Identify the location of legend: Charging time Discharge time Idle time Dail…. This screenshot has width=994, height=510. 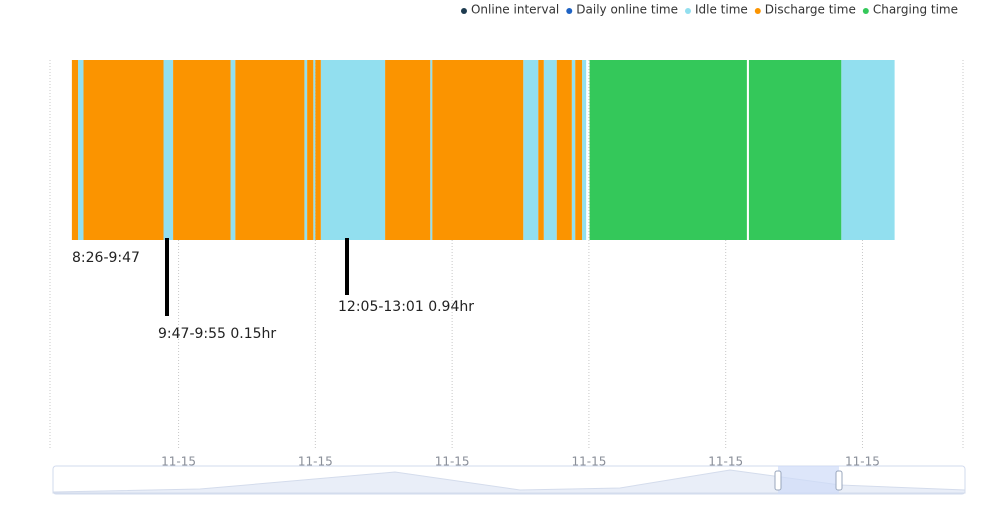
(709, 10).